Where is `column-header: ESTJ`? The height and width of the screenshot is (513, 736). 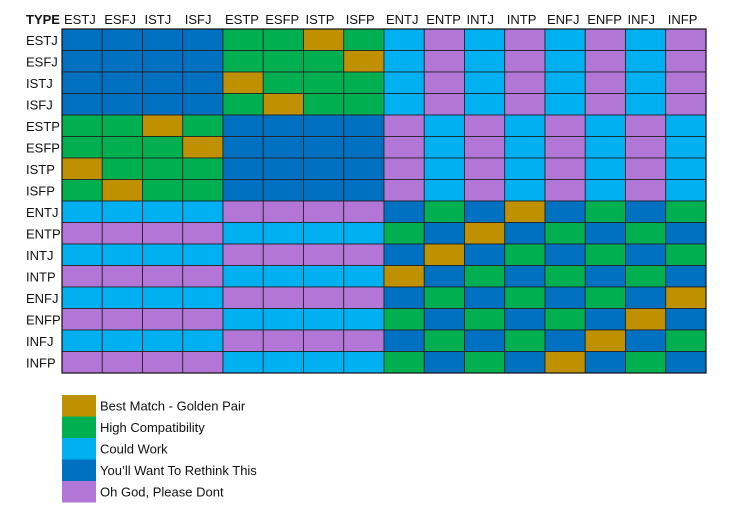
column-header: ESTJ is located at coordinates (80, 19).